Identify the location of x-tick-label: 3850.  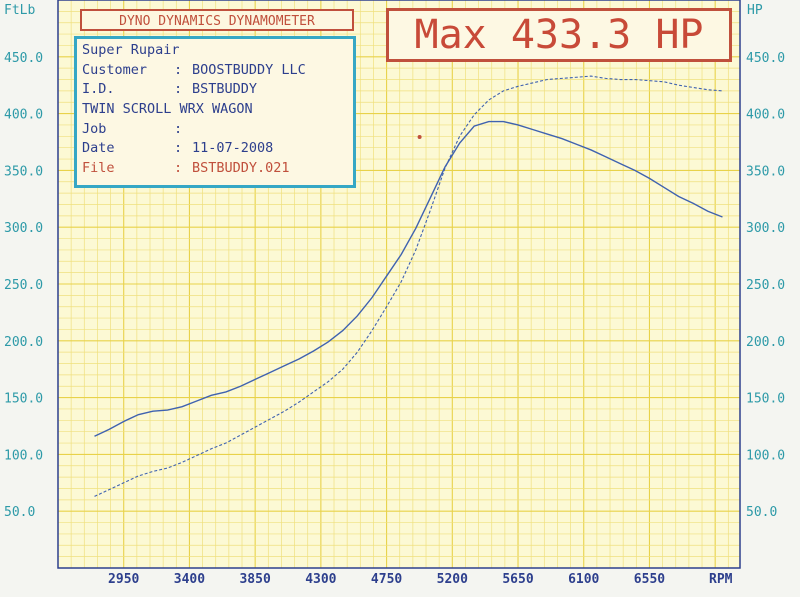
(254, 579).